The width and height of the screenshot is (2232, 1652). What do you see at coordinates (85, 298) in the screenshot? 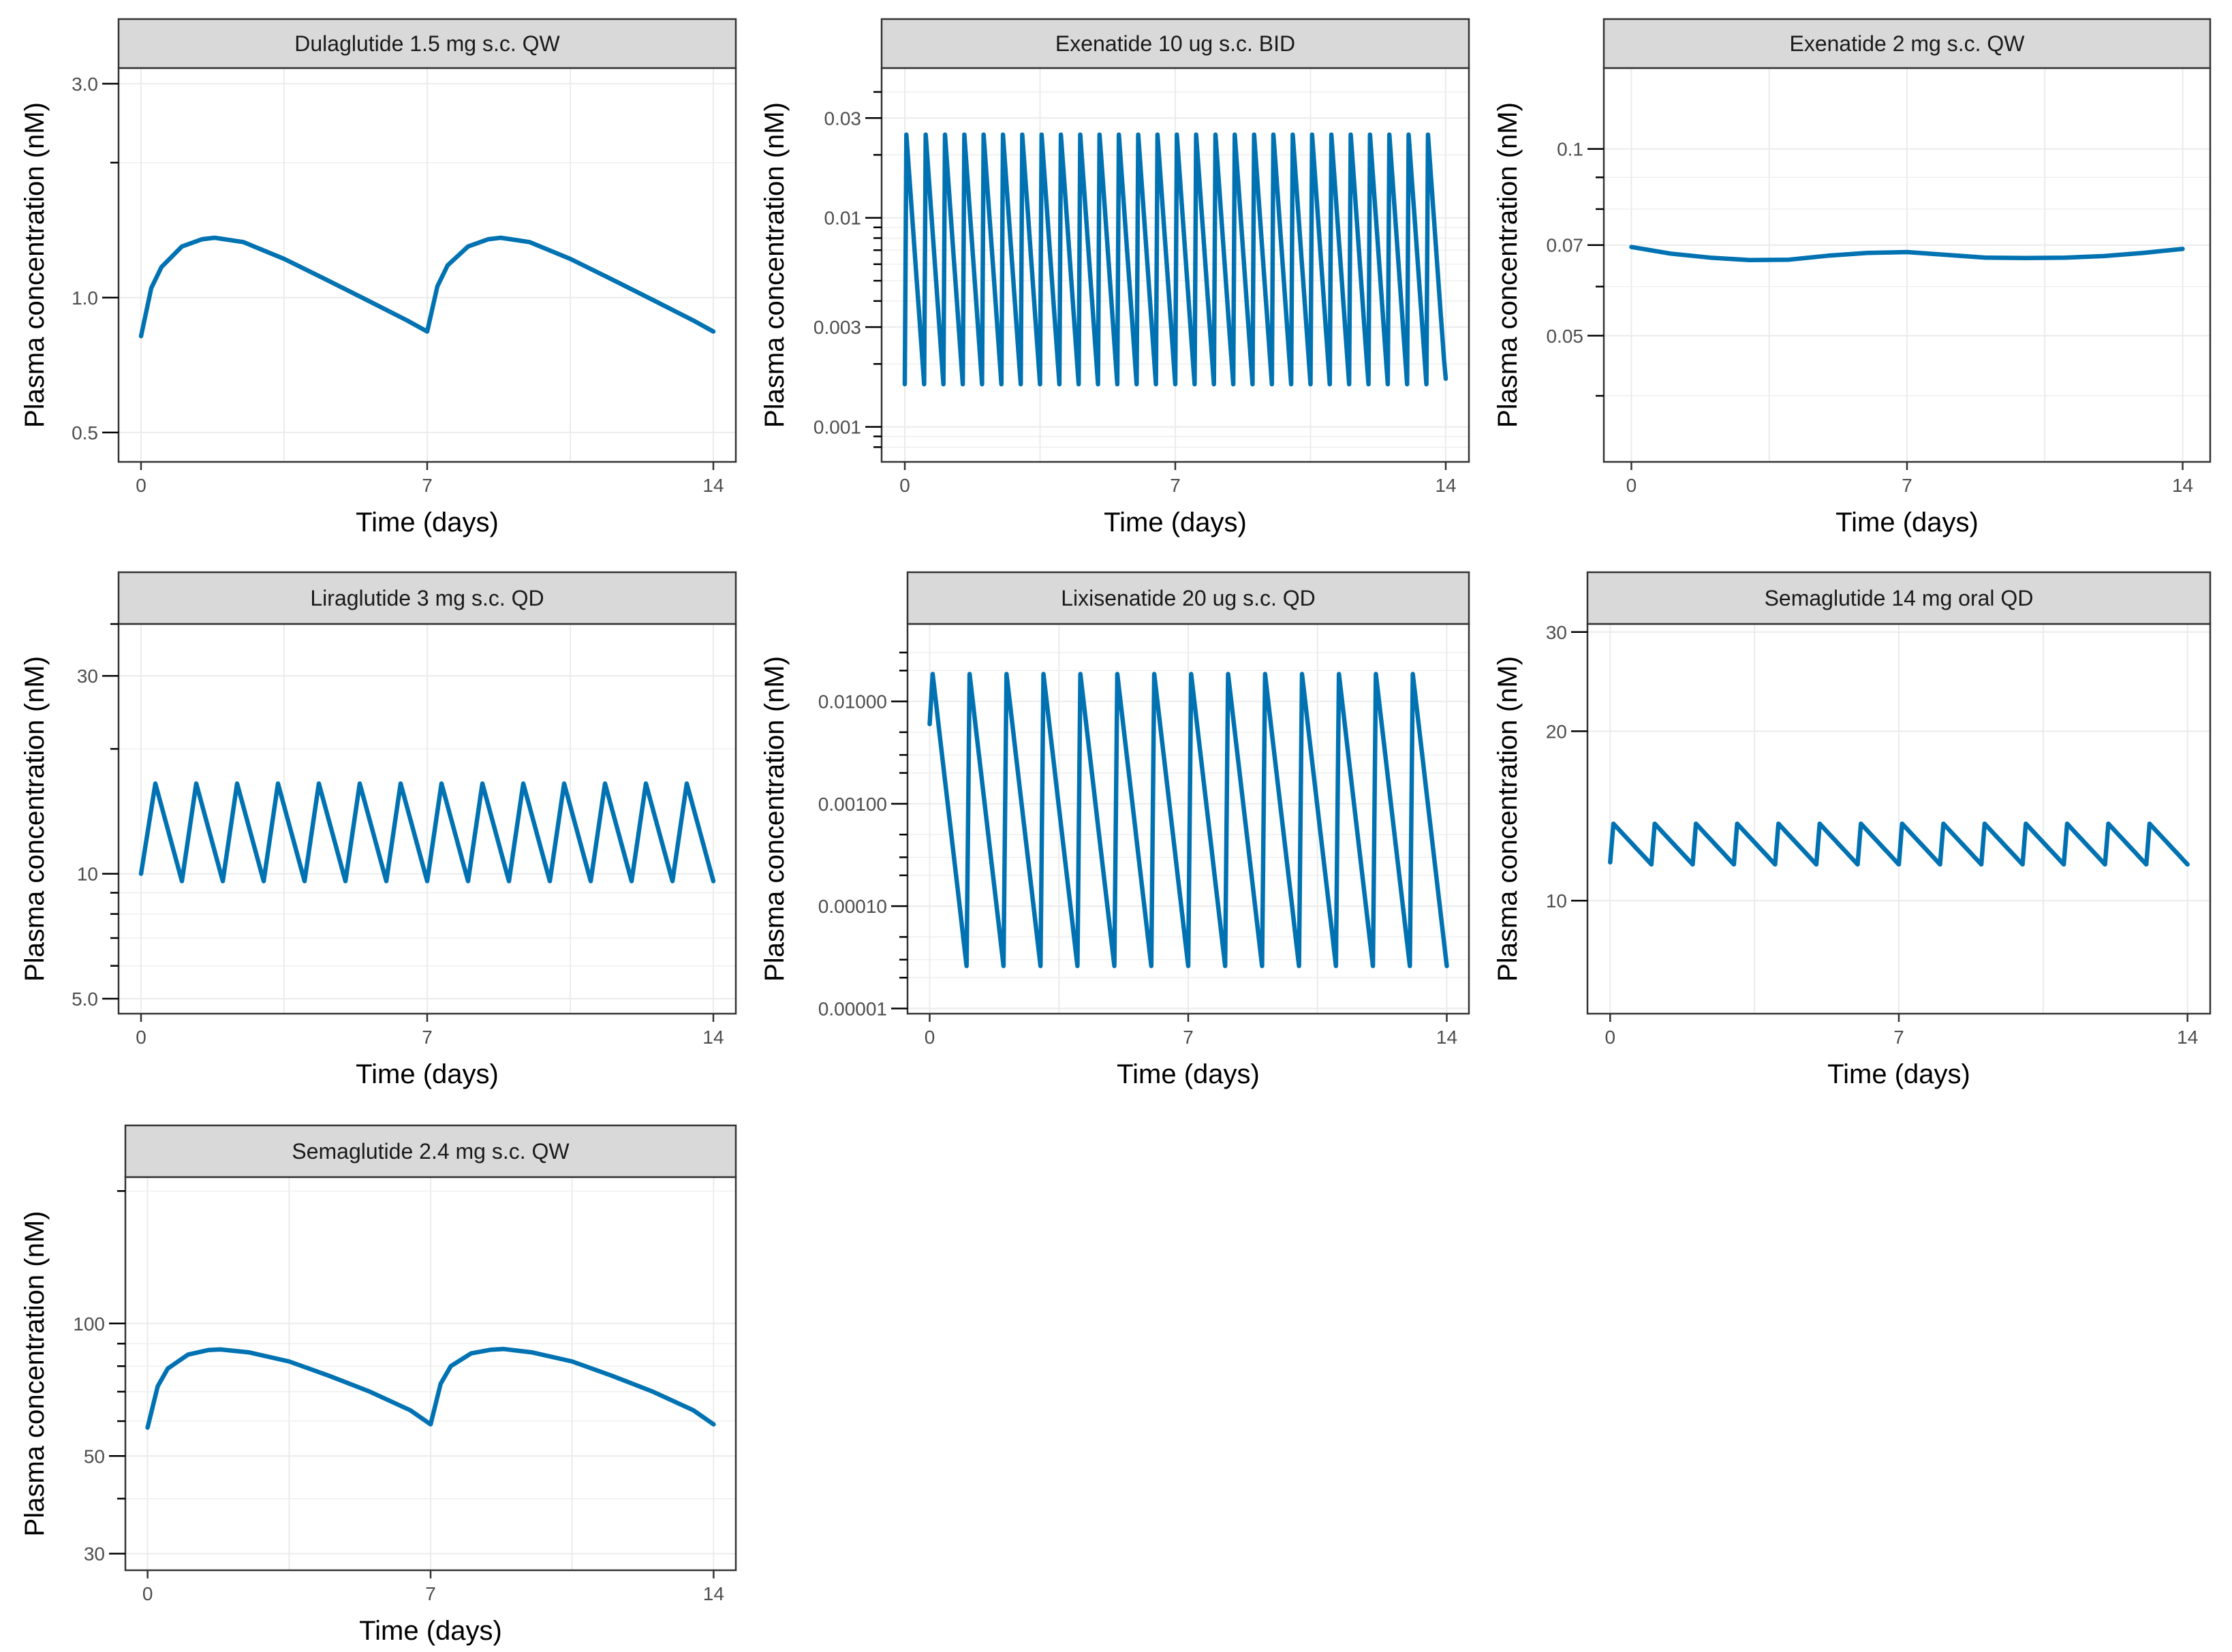
I see `y-tick-label: 1.0` at bounding box center [85, 298].